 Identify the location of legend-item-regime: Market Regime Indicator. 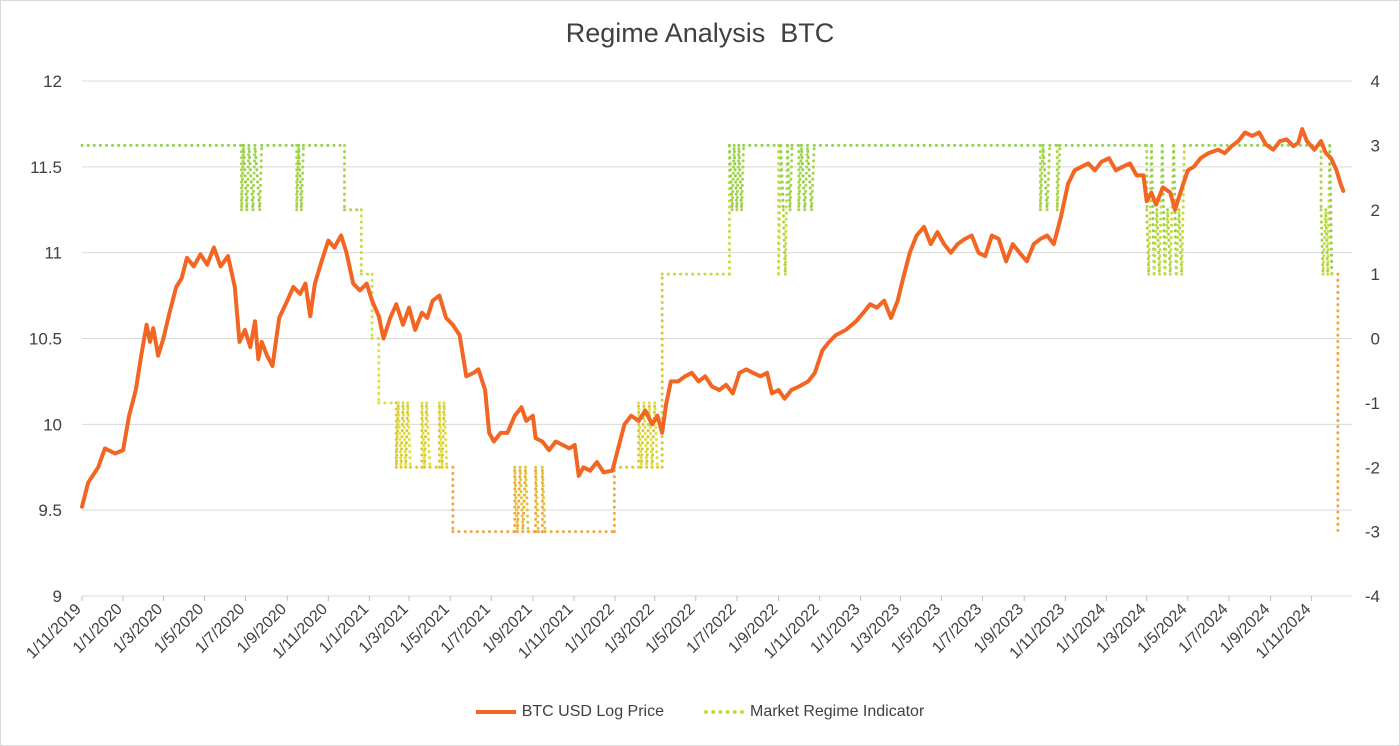
(814, 712).